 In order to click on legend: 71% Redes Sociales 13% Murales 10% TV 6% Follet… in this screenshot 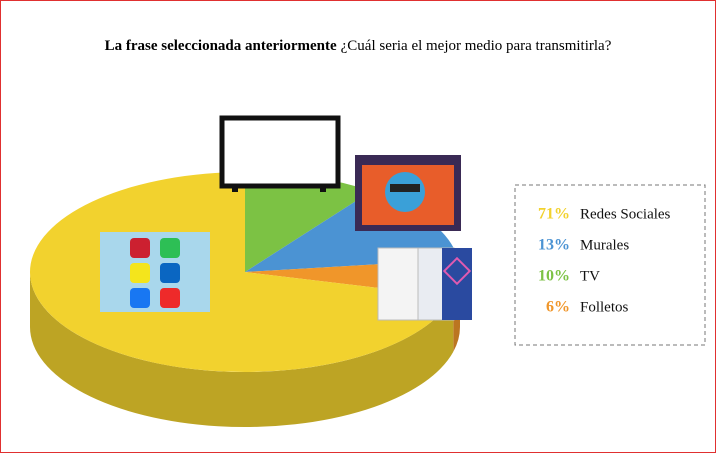, I will do `click(604, 261)`.